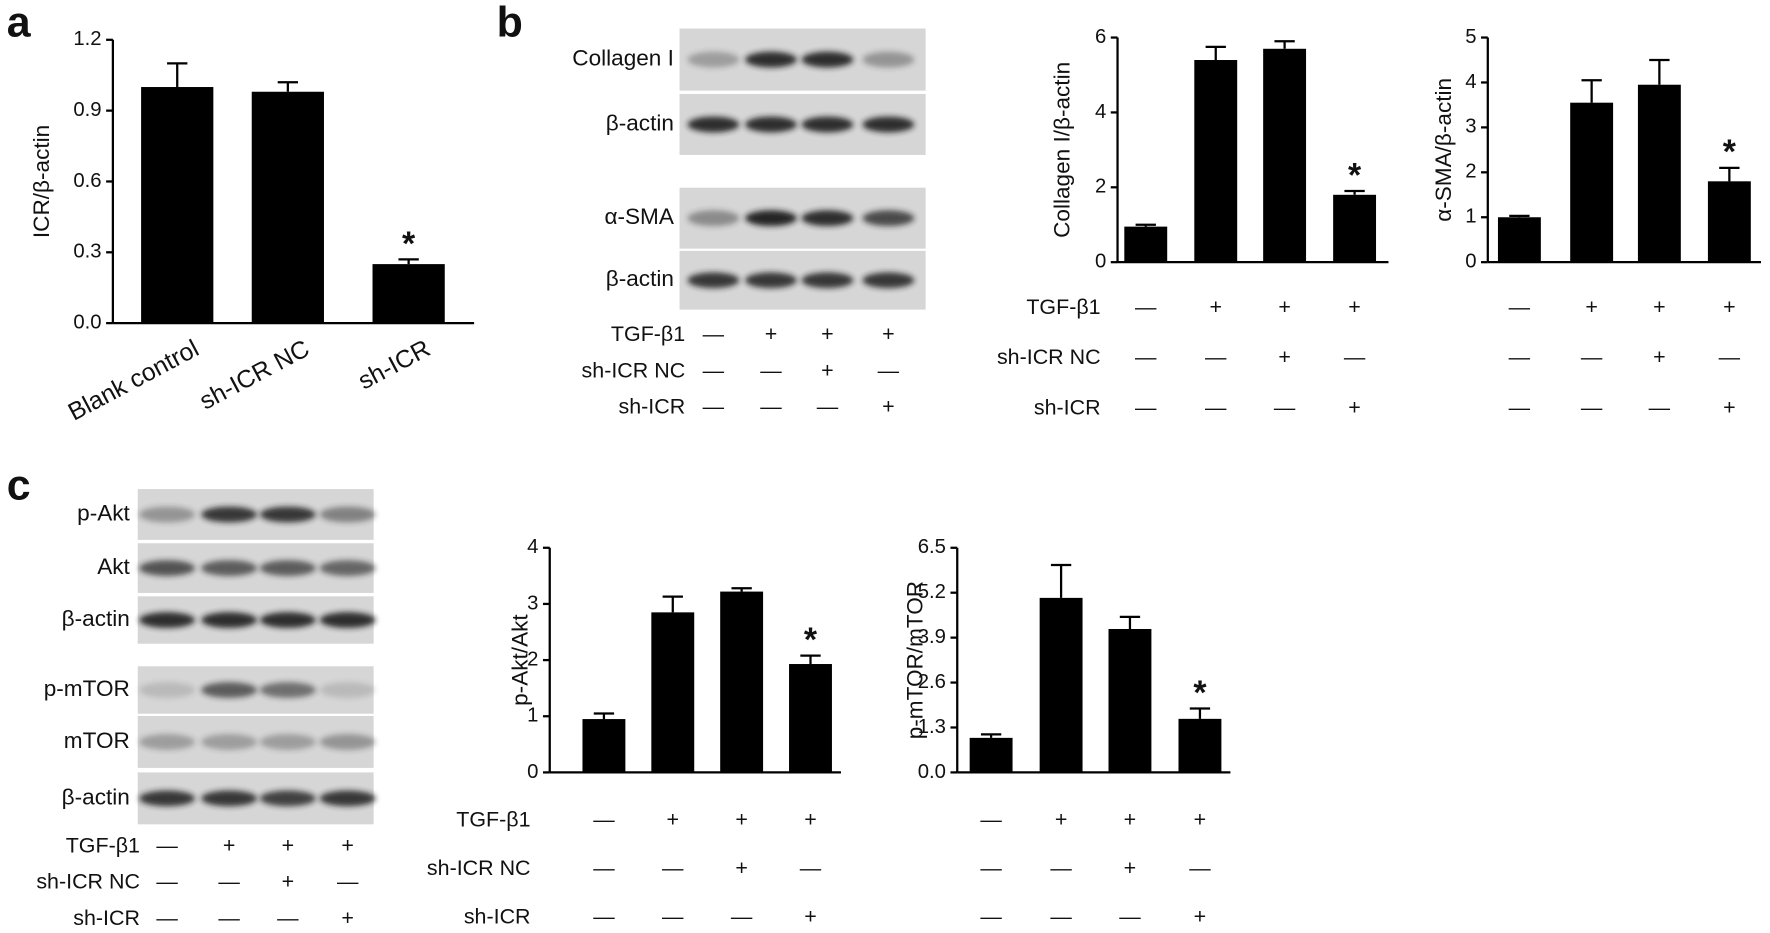 Image resolution: width=1770 pixels, height=933 pixels. What do you see at coordinates (19, 485) in the screenshot?
I see `panel-label: c` at bounding box center [19, 485].